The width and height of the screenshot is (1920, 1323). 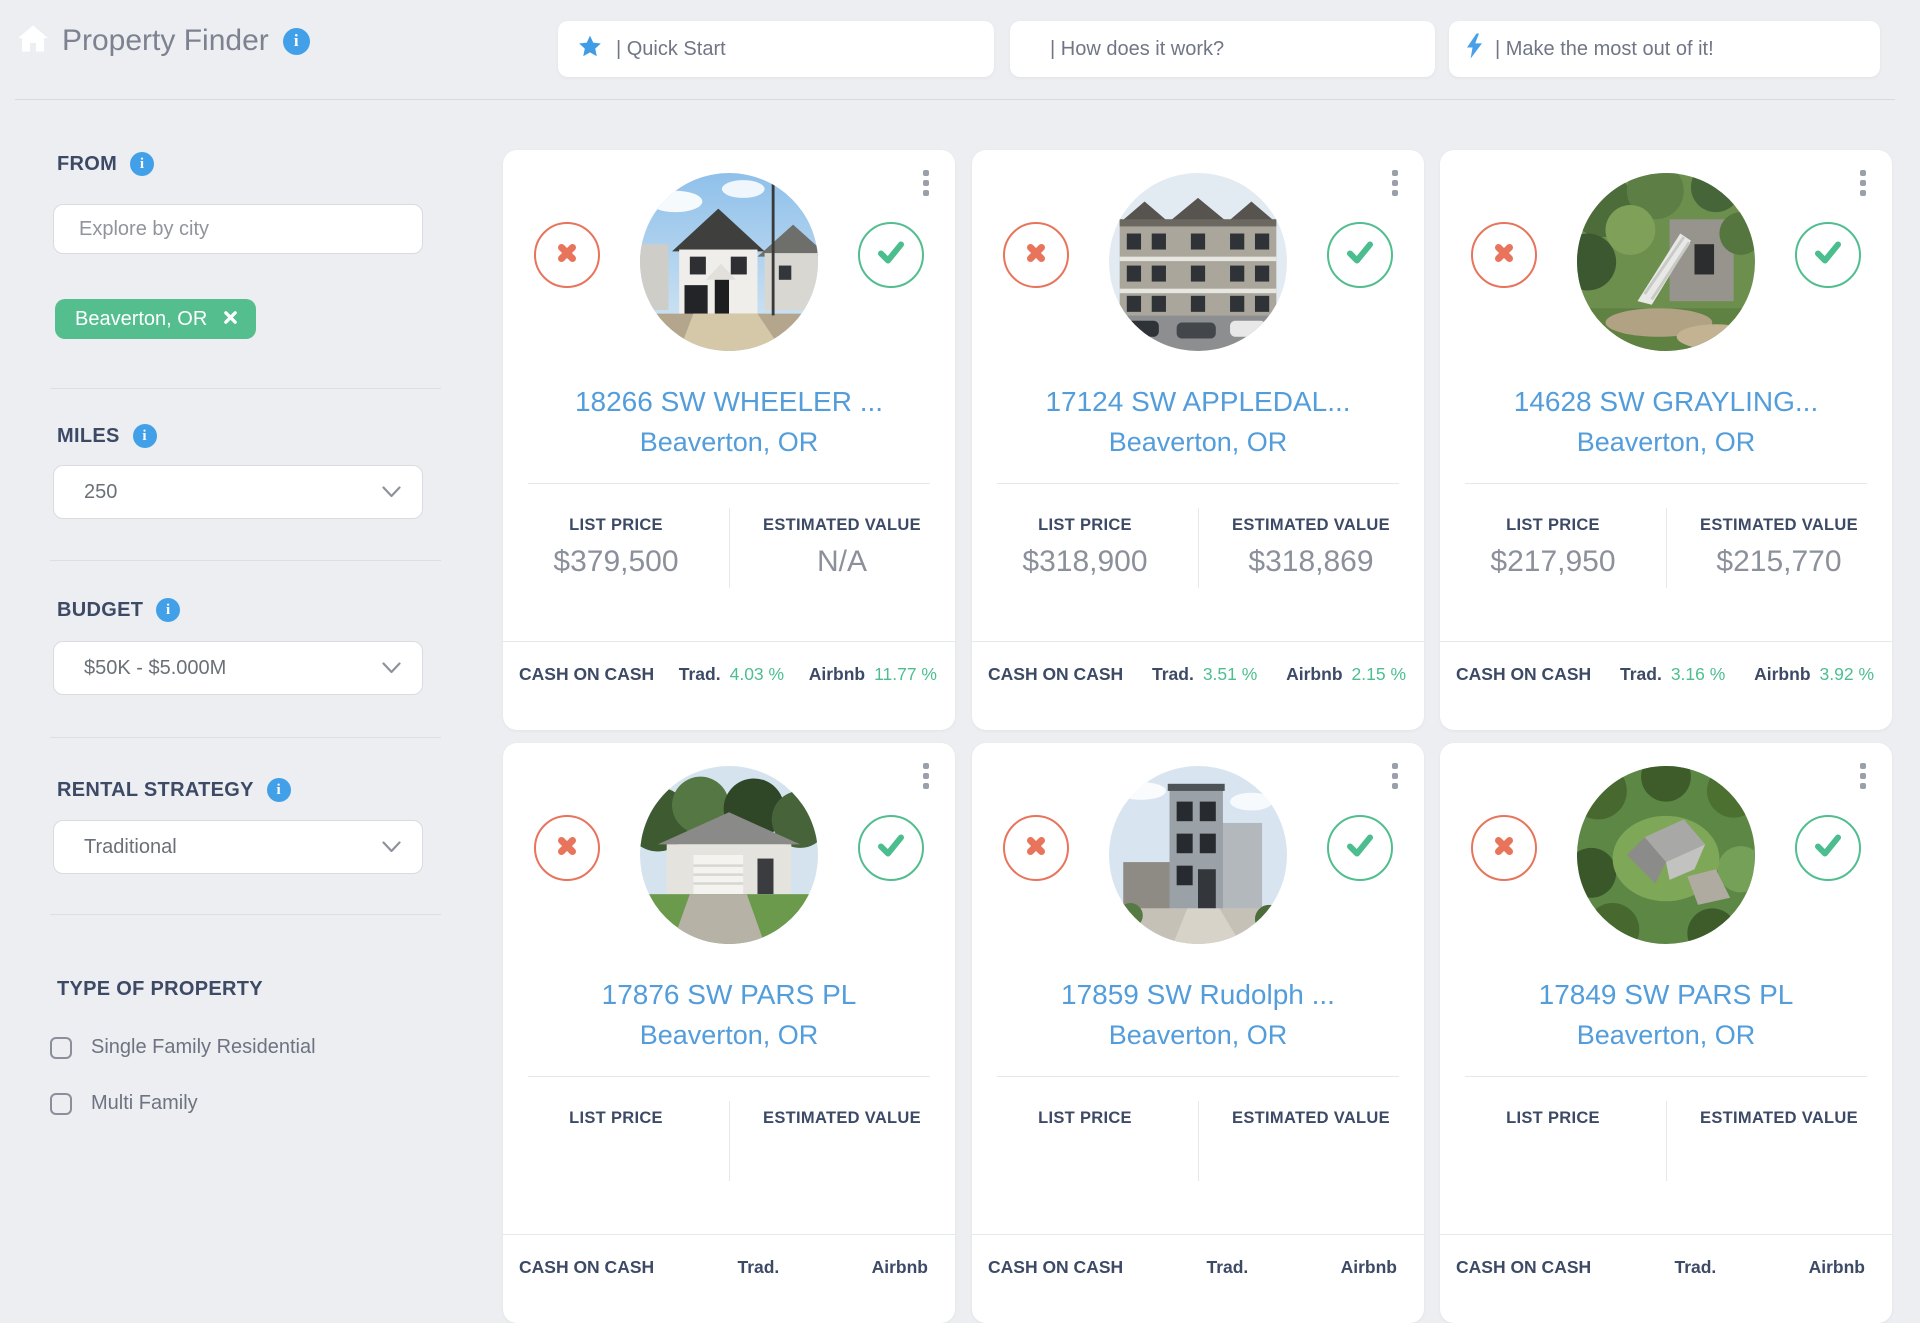 I want to click on cash-on-cash-row: CASH ON CASH Trad. 3.51 % Airbnb 2.15 %, so click(x=1197, y=674).